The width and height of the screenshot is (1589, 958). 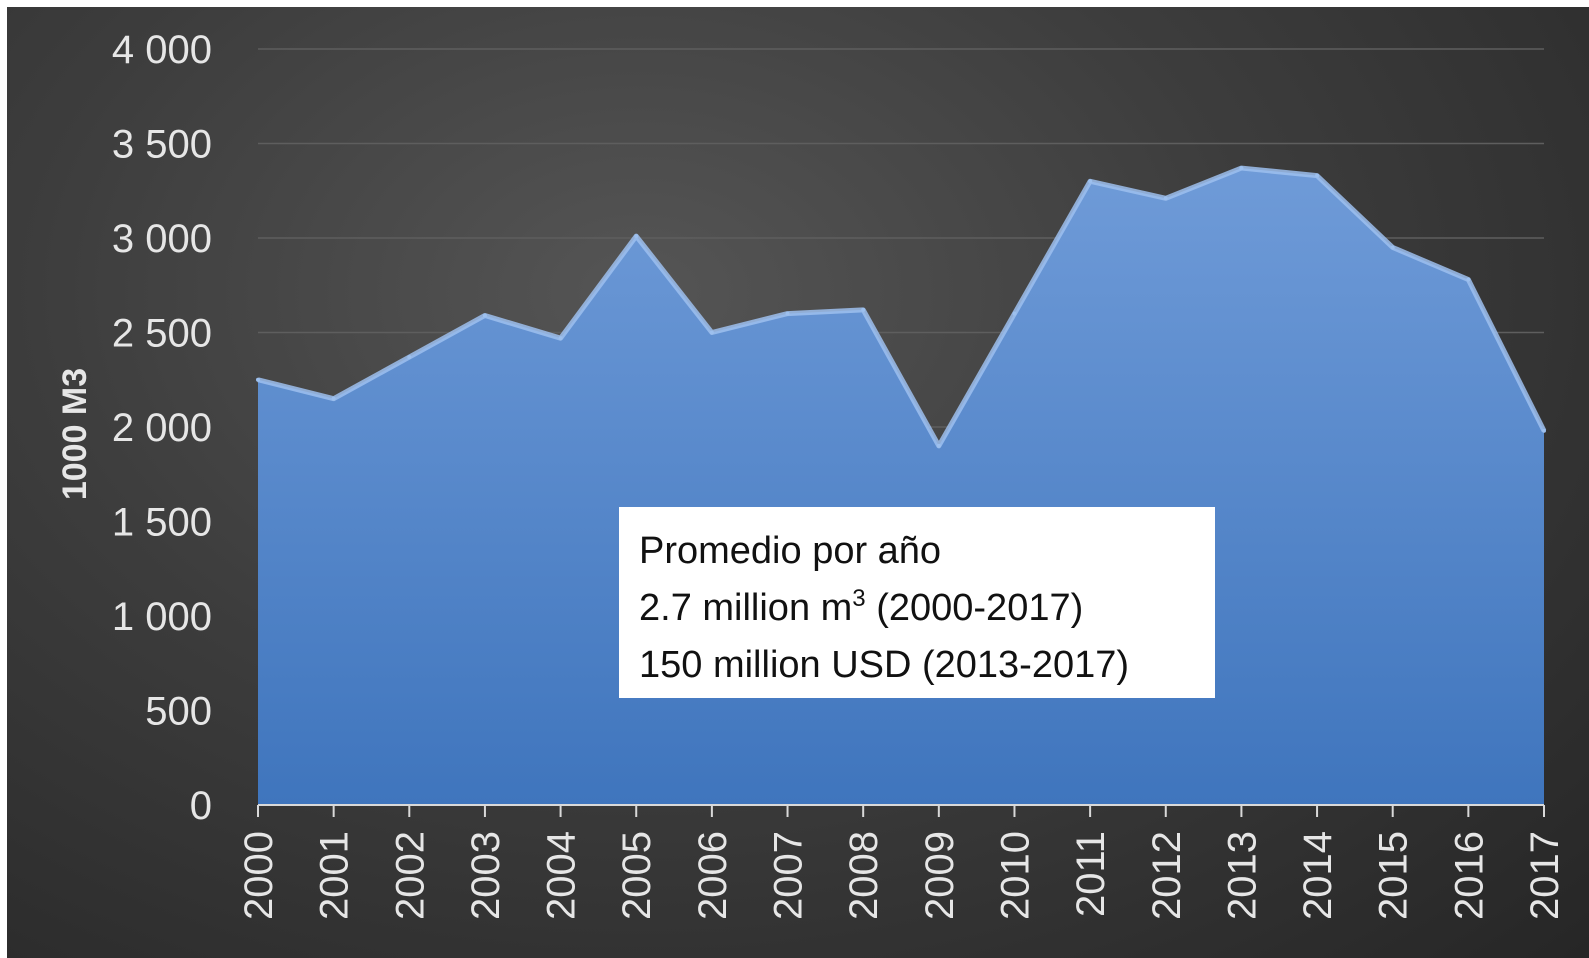 I want to click on y-tick-label: 2 500, so click(x=162, y=334).